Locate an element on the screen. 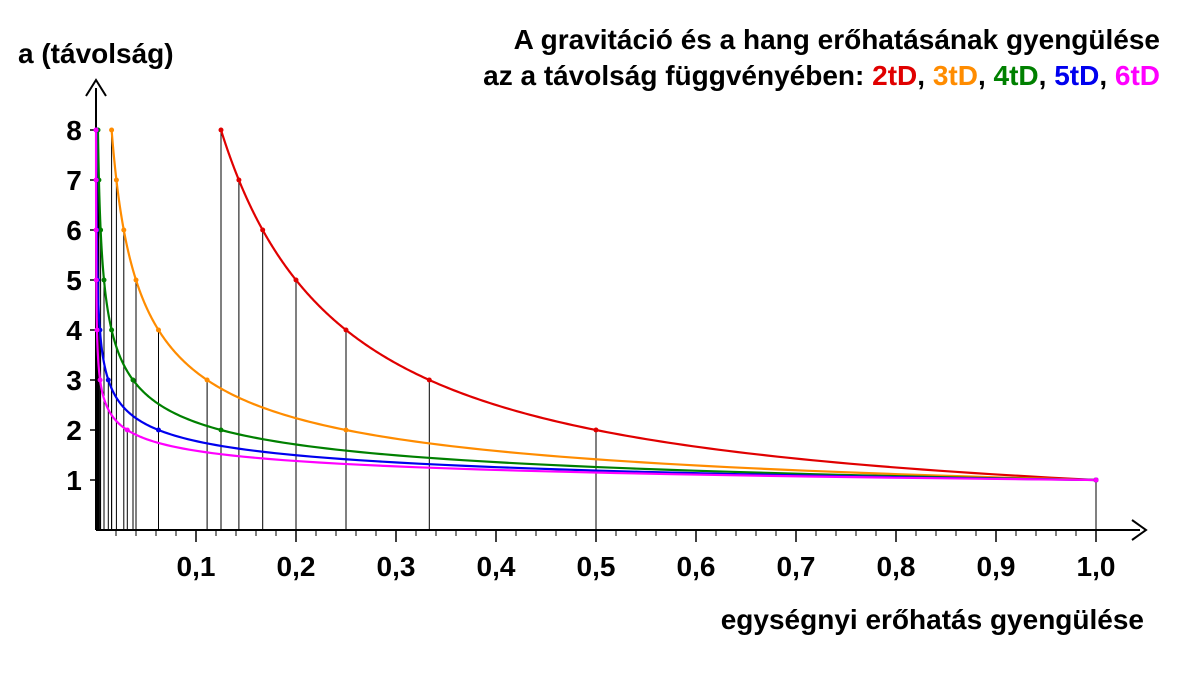  x-tick-label: 0,5 is located at coordinates (596, 566).